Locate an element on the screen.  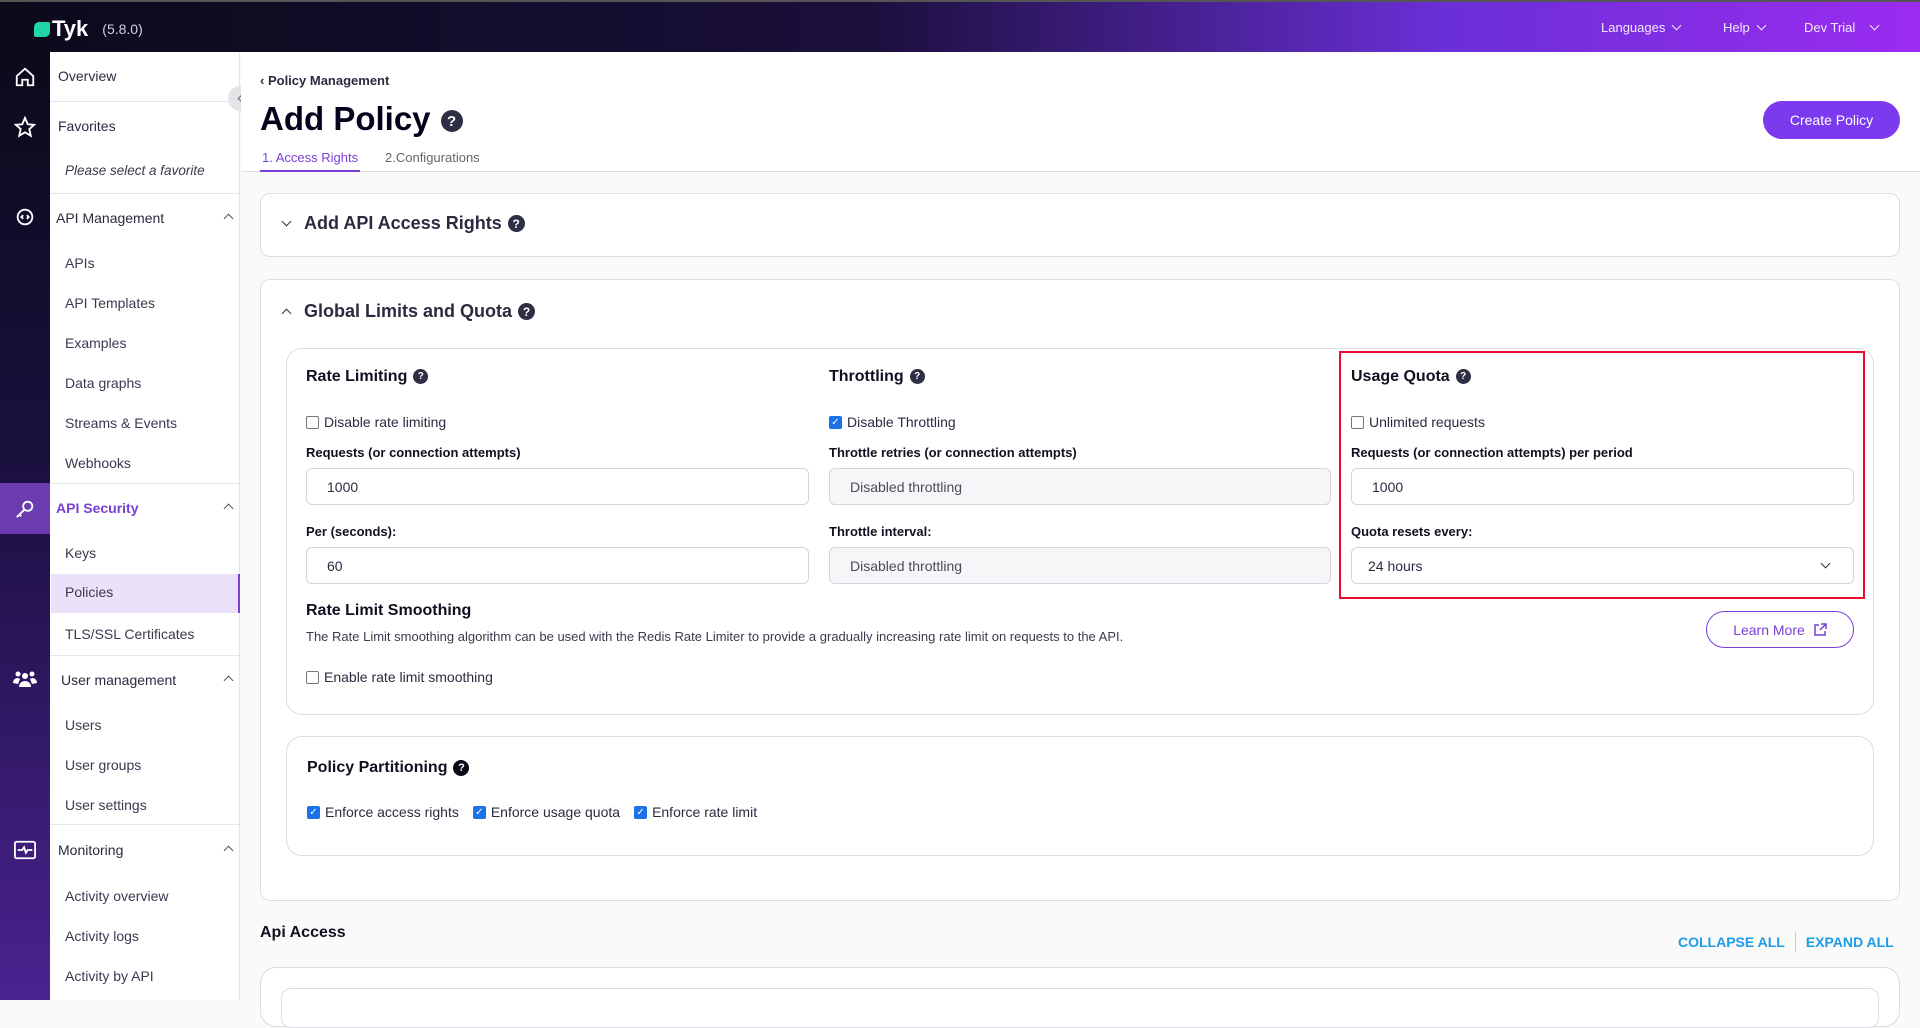
disable-throttling-checkbox: ✓ Disable Throttling is located at coordinates (892, 422).